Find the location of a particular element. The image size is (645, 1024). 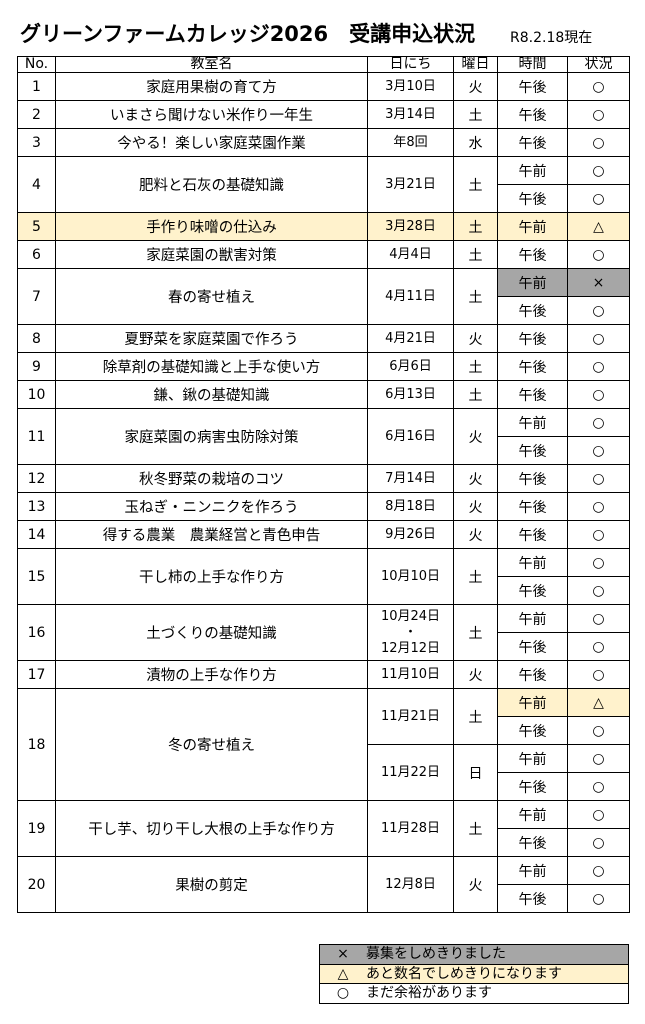

class-name: 鎌、鍬の基礎知識 is located at coordinates (211, 394).